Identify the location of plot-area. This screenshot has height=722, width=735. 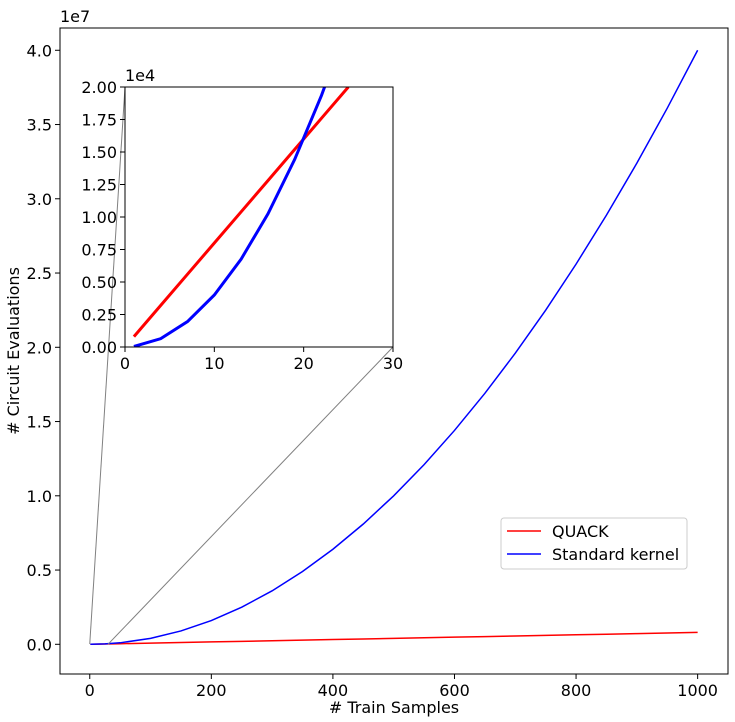
(259, 217).